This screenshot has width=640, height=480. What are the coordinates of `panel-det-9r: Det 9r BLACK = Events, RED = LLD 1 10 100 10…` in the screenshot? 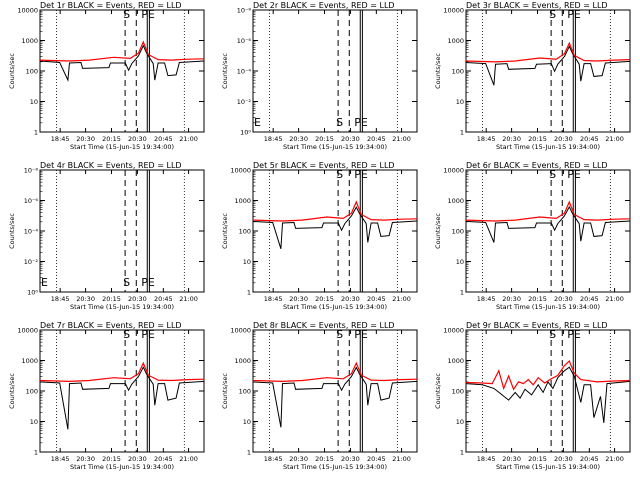 It's located at (532, 396).